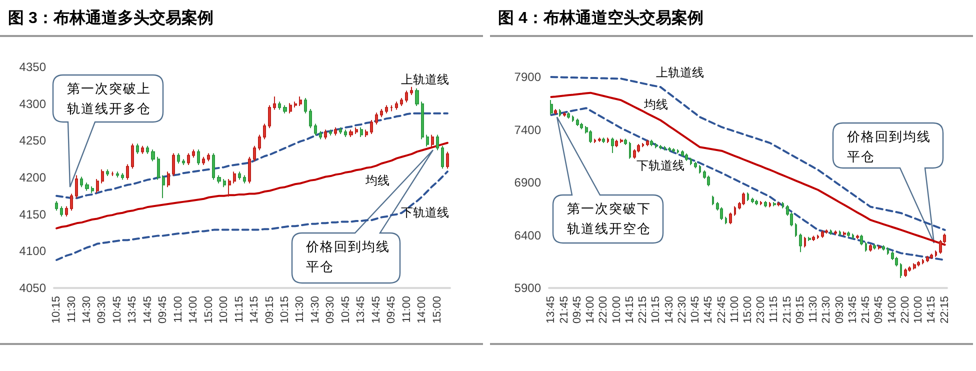 The width and height of the screenshot is (976, 371). I want to click on x-tick-label: 09:15, so click(800, 310).